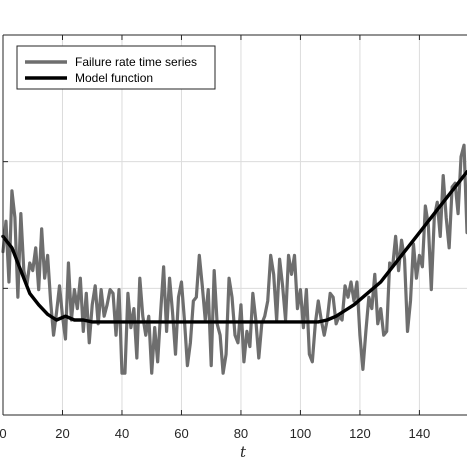  What do you see at coordinates (62, 433) in the screenshot?
I see `x-tick-label: 20` at bounding box center [62, 433].